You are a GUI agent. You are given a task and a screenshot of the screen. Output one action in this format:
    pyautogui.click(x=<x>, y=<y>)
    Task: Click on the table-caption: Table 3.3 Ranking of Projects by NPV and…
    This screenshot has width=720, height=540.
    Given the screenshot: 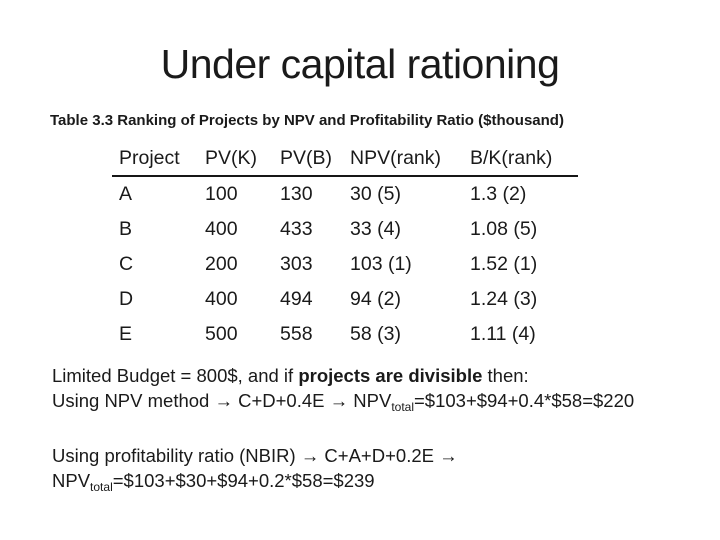 What is the action you would take?
    pyautogui.click(x=307, y=120)
    